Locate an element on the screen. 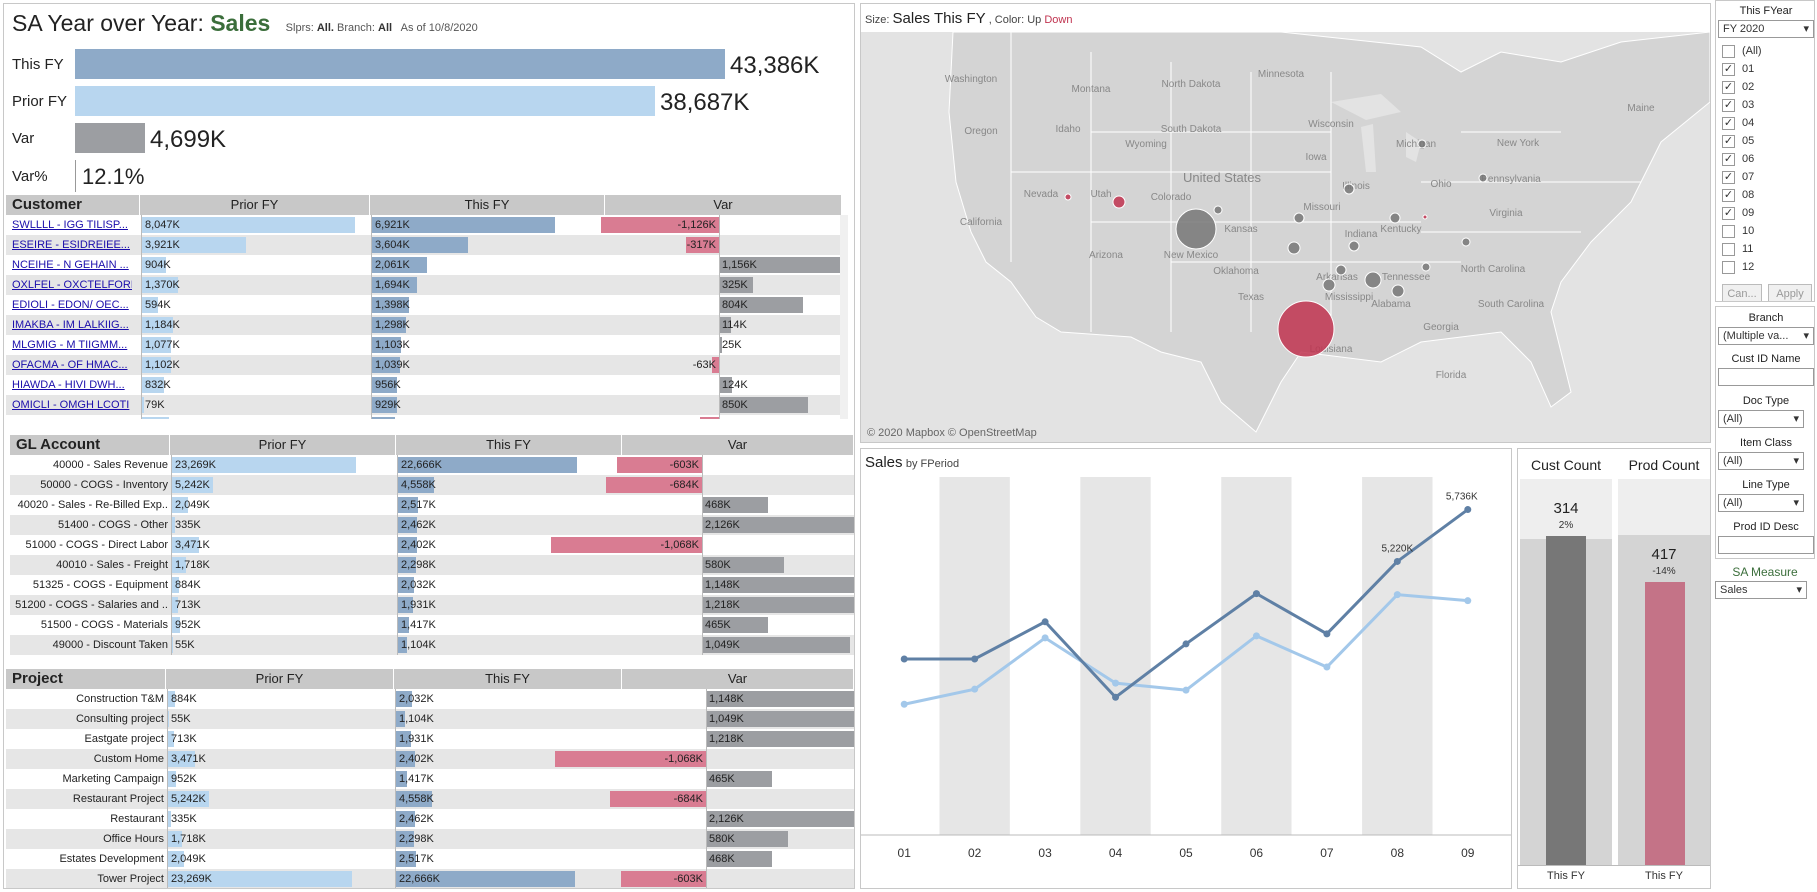  kpi-this-fy-bar is located at coordinates (400, 64).